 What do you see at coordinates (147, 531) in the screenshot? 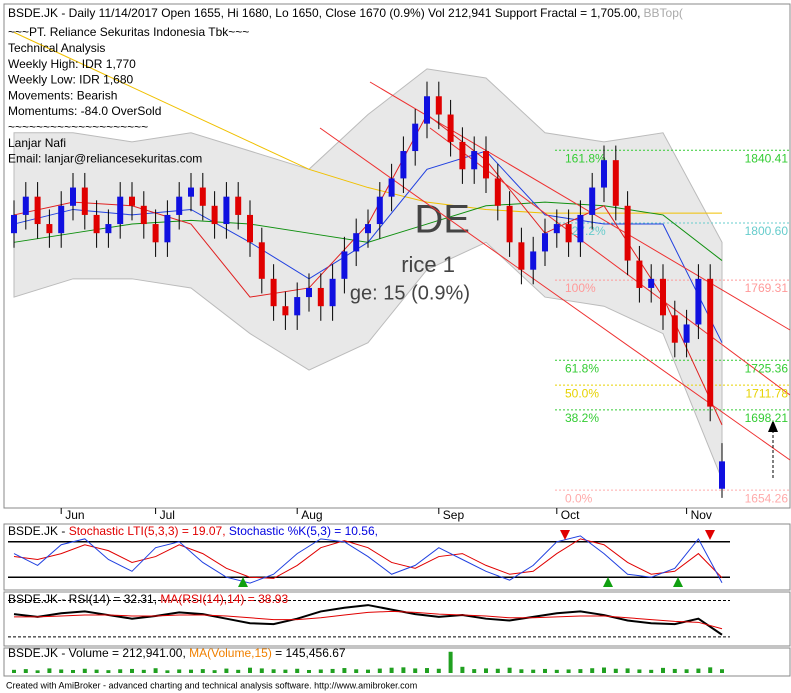
I see `title-part: Stochastic LTI(5,3,3) = 19.07,` at bounding box center [147, 531].